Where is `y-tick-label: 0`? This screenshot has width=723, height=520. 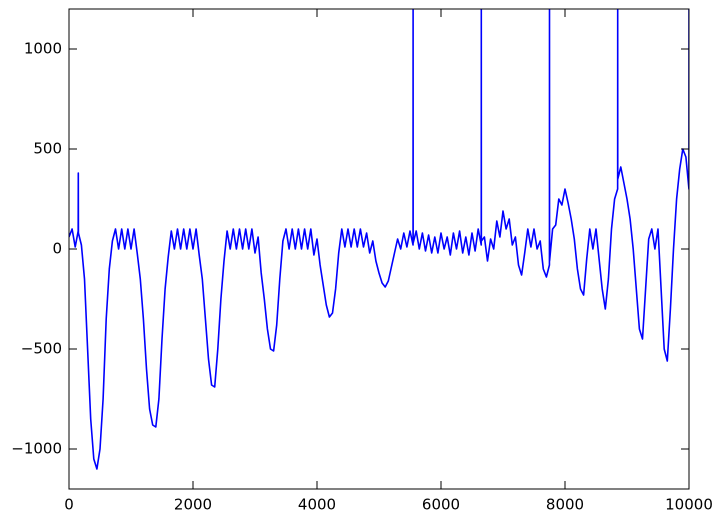
y-tick-label: 0 is located at coordinates (57, 249).